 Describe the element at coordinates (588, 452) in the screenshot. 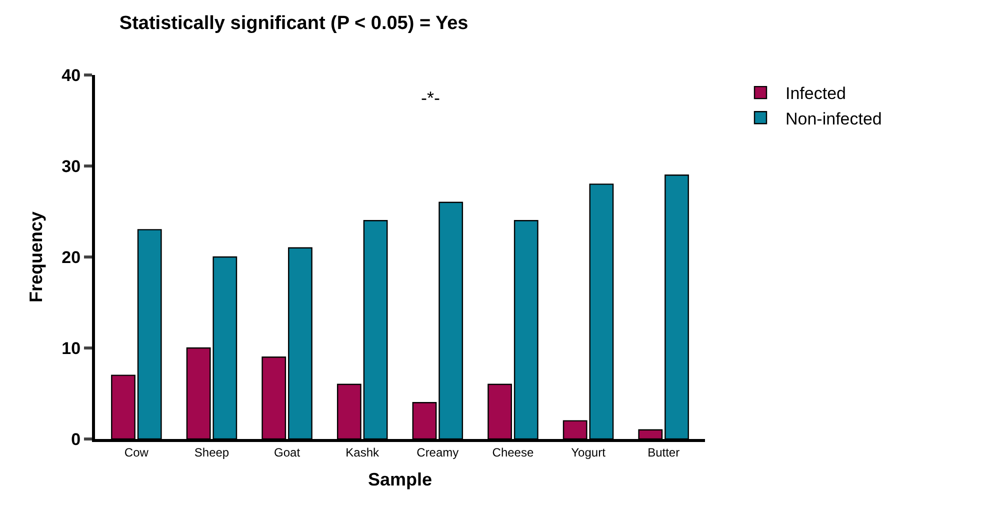

I see `x-tick-label: Yogurt` at that location.